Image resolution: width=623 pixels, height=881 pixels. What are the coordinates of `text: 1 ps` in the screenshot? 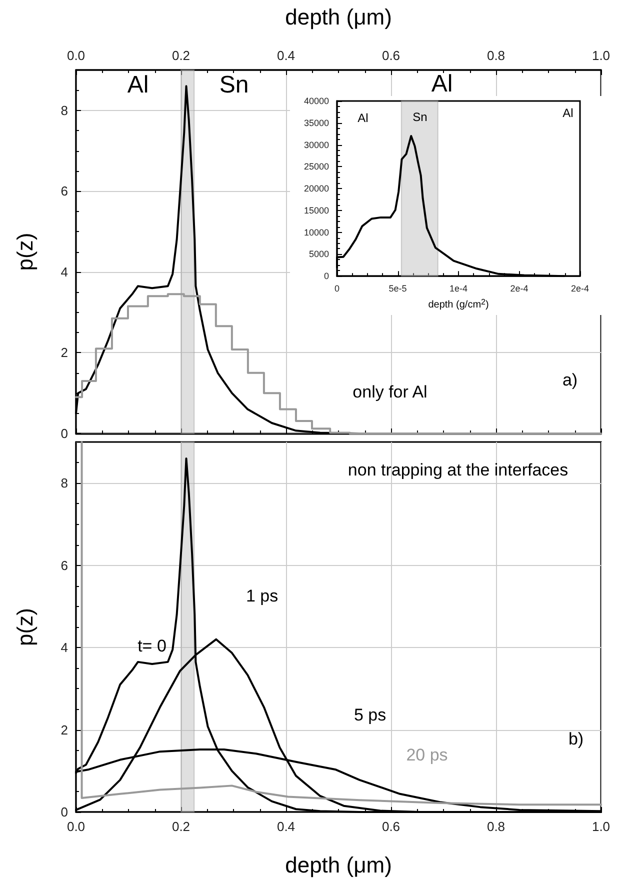 It's located at (262, 596).